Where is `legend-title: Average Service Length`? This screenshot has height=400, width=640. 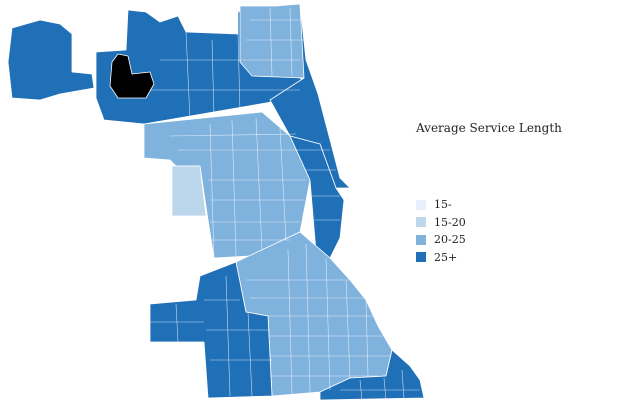 legend-title: Average Service Length is located at coordinates (489, 128).